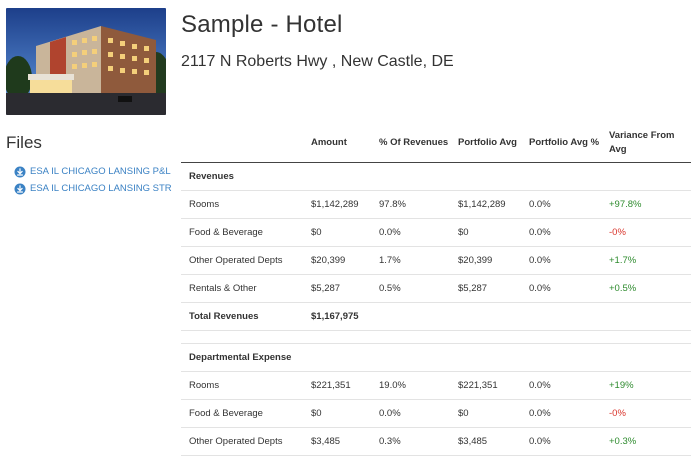 This screenshot has width=700, height=463. What do you see at coordinates (493, 385) in the screenshot?
I see `row-portfolio-avg: $221,351` at bounding box center [493, 385].